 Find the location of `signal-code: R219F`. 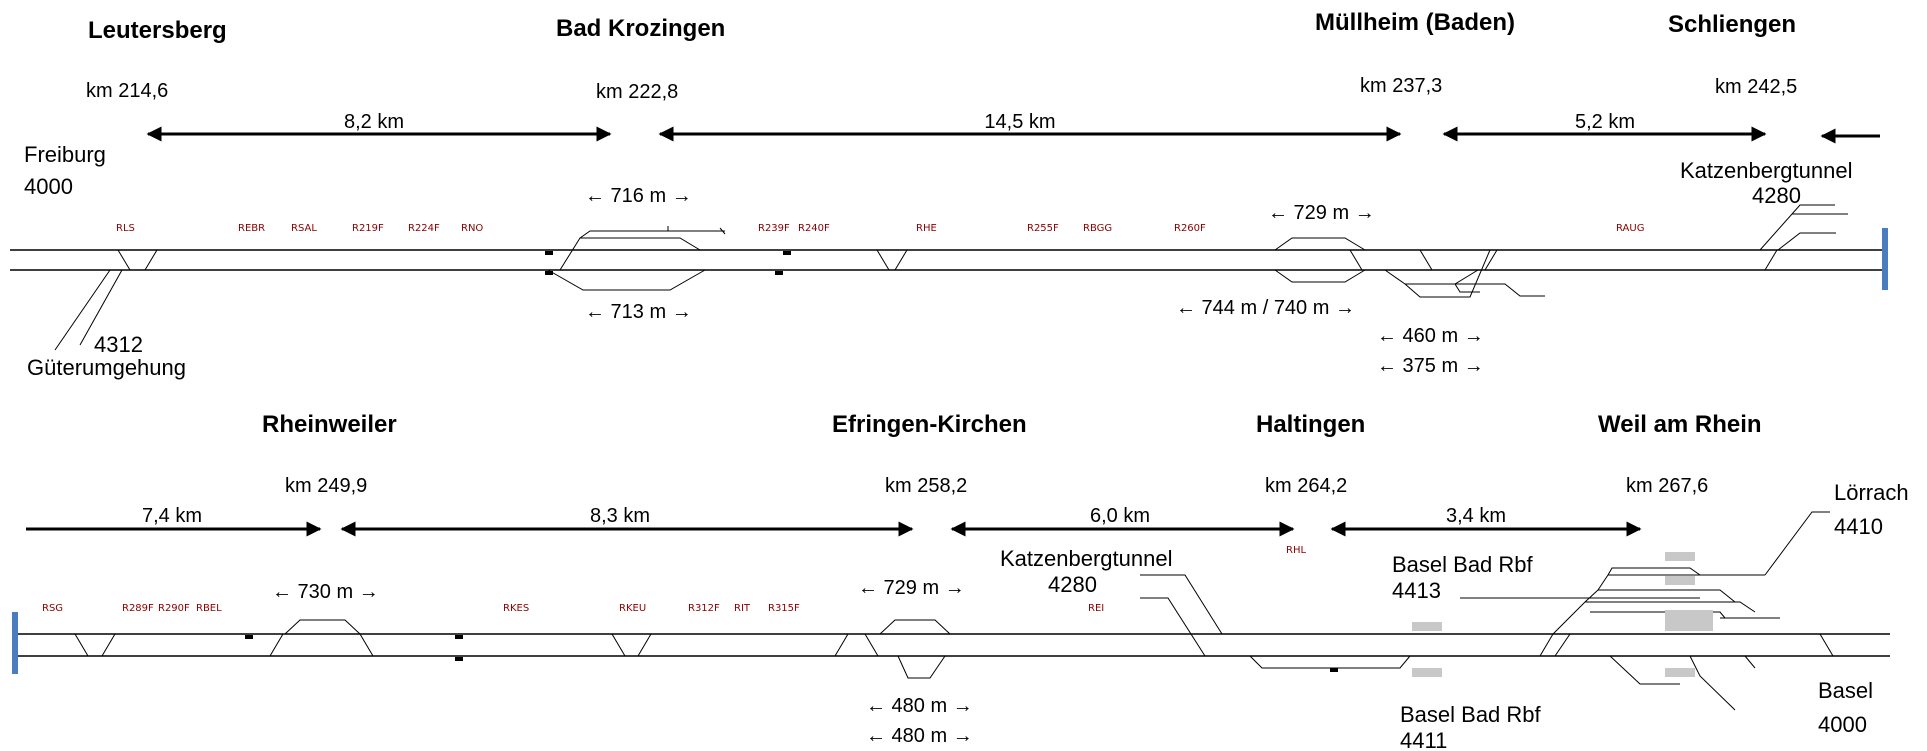

signal-code: R219F is located at coordinates (368, 228).